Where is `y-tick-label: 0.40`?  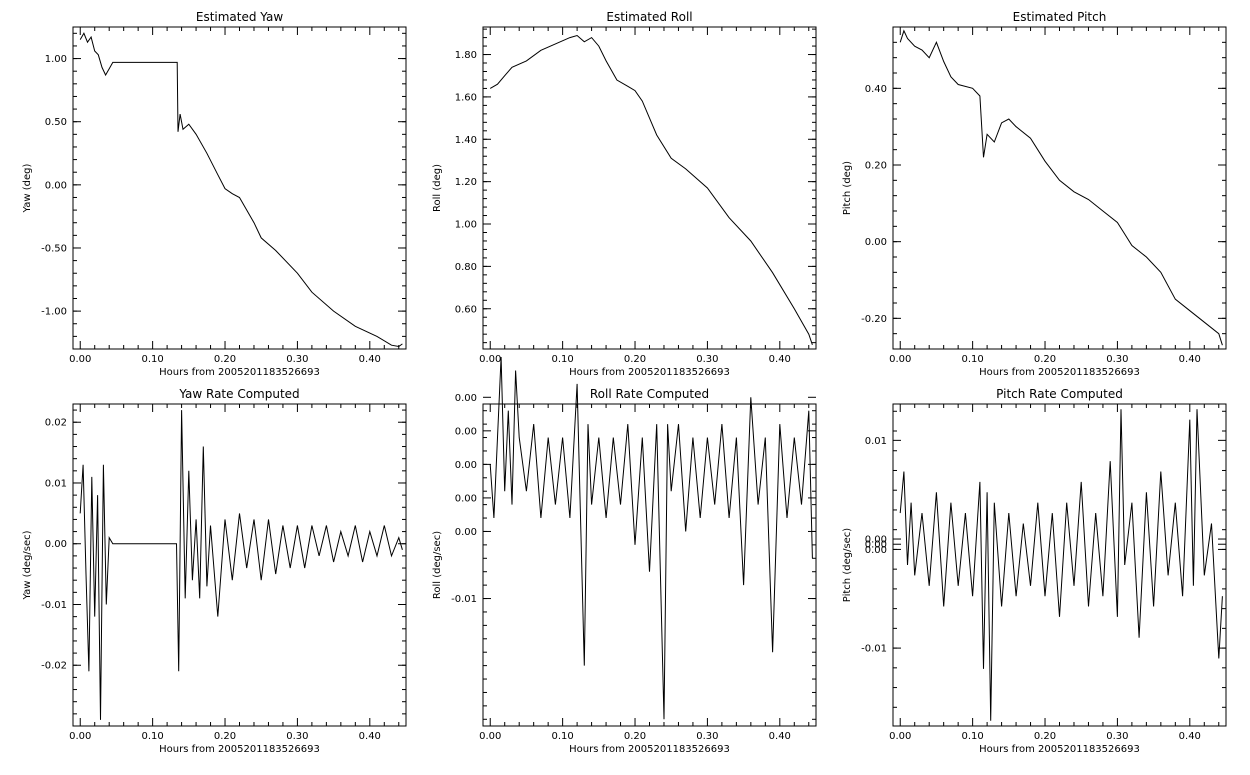
y-tick-label: 0.40 is located at coordinates (876, 89).